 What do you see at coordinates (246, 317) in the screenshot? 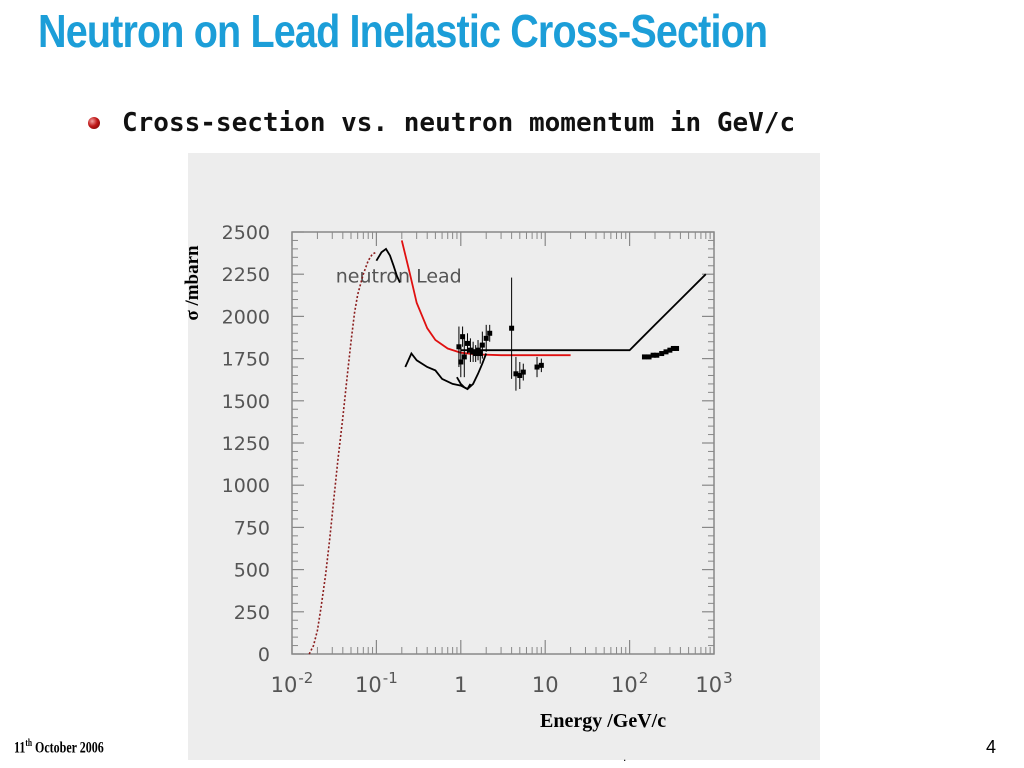
I see `y-tick-label: 2000` at bounding box center [246, 317].